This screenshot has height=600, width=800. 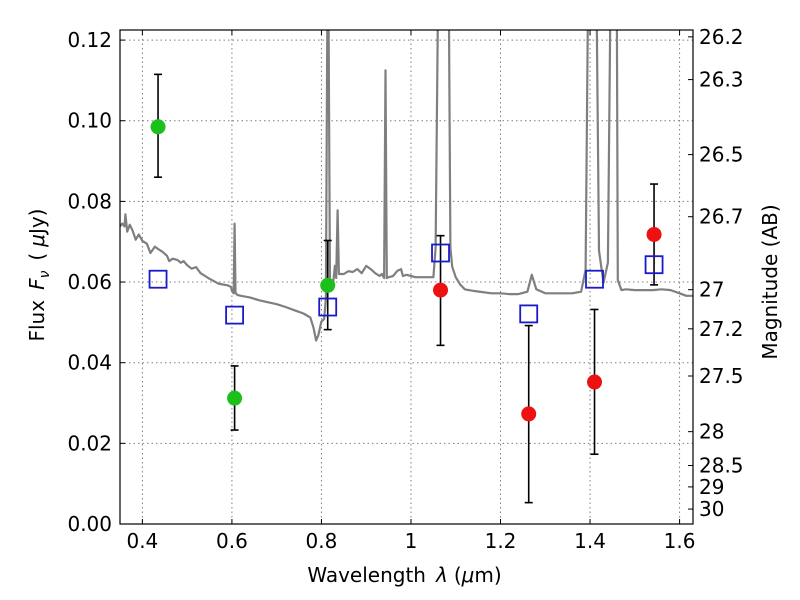 What do you see at coordinates (770, 281) in the screenshot?
I see `y2-axis-label: Magnitude (AB)` at bounding box center [770, 281].